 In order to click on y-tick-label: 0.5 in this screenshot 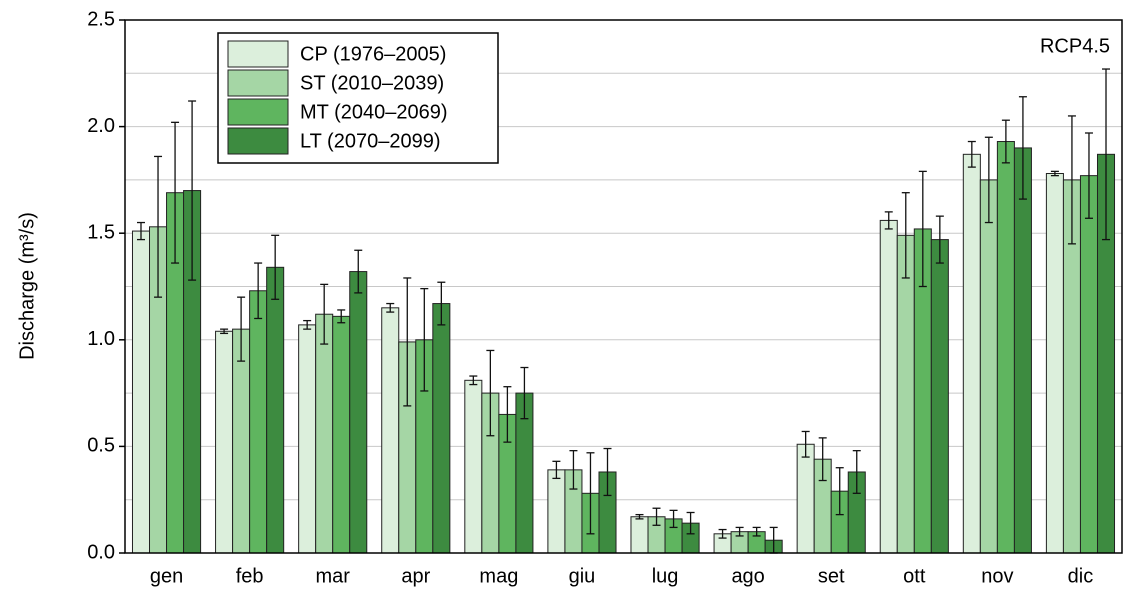, I will do `click(101, 446)`.